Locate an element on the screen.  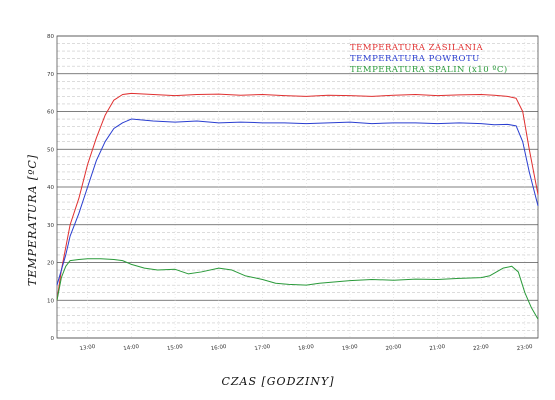
y-tick-label: 80 is located at coordinates (50, 37).